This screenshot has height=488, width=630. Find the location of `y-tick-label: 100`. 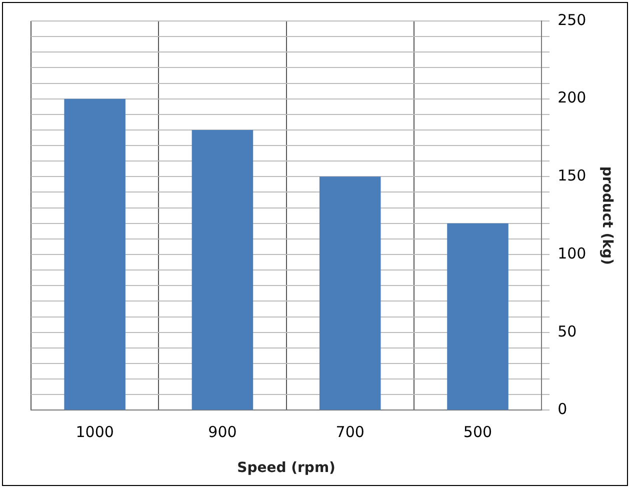

y-tick-label: 100 is located at coordinates (572, 253).